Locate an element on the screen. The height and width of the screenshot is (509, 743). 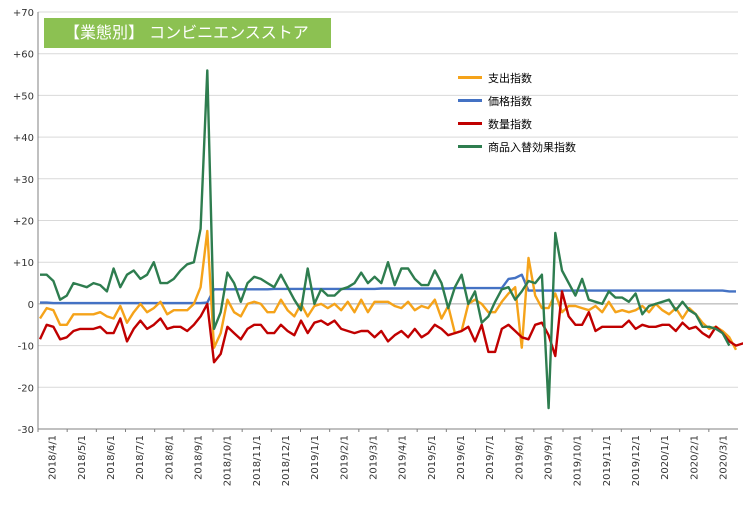
x-tick-label: 2018/8/1 is located at coordinates (169, 457).